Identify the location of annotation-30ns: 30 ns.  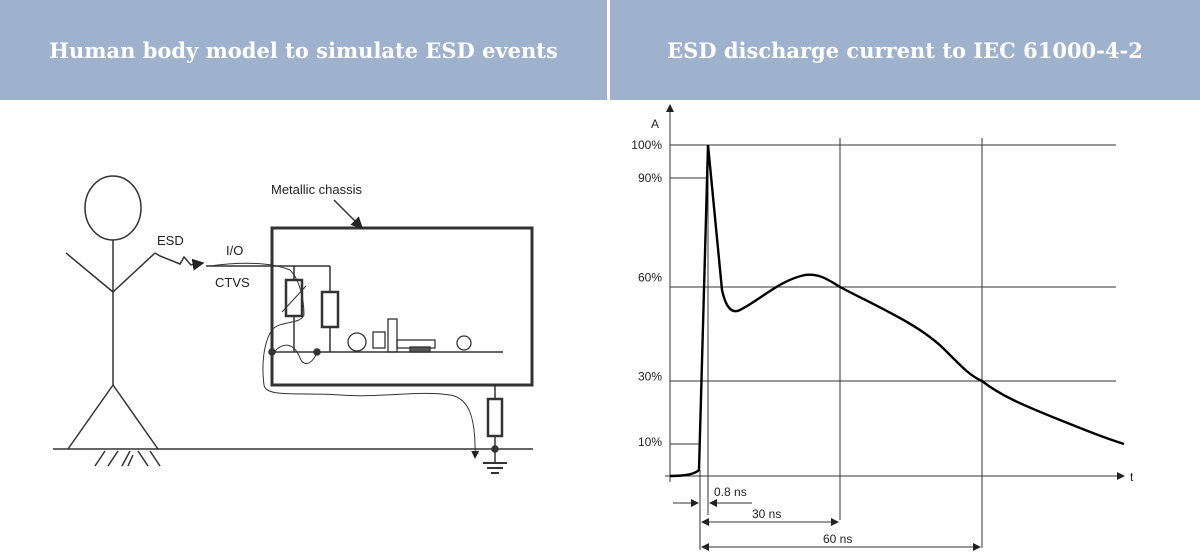
(766, 514).